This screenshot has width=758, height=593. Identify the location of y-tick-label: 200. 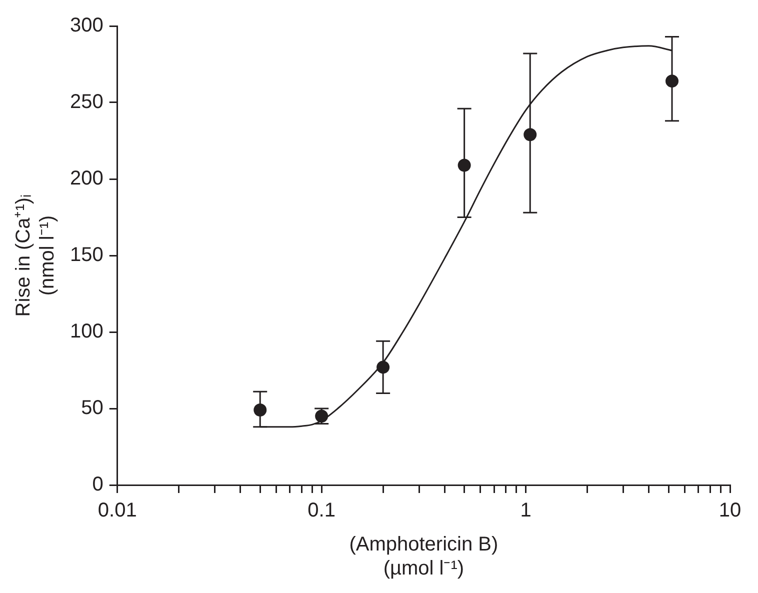
(87, 179).